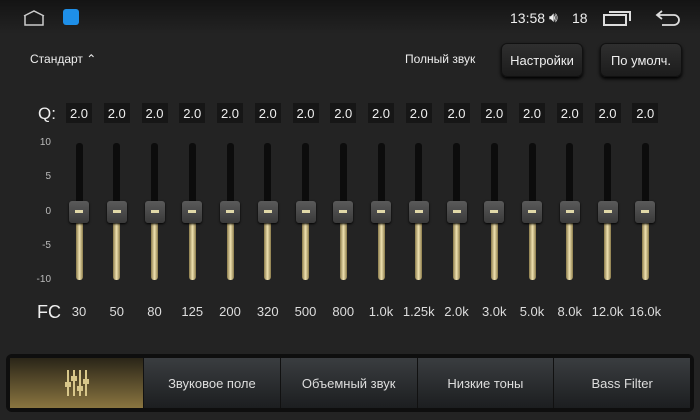 This screenshot has width=700, height=420. I want to click on volume-icon: 🔊︎, so click(553, 17).